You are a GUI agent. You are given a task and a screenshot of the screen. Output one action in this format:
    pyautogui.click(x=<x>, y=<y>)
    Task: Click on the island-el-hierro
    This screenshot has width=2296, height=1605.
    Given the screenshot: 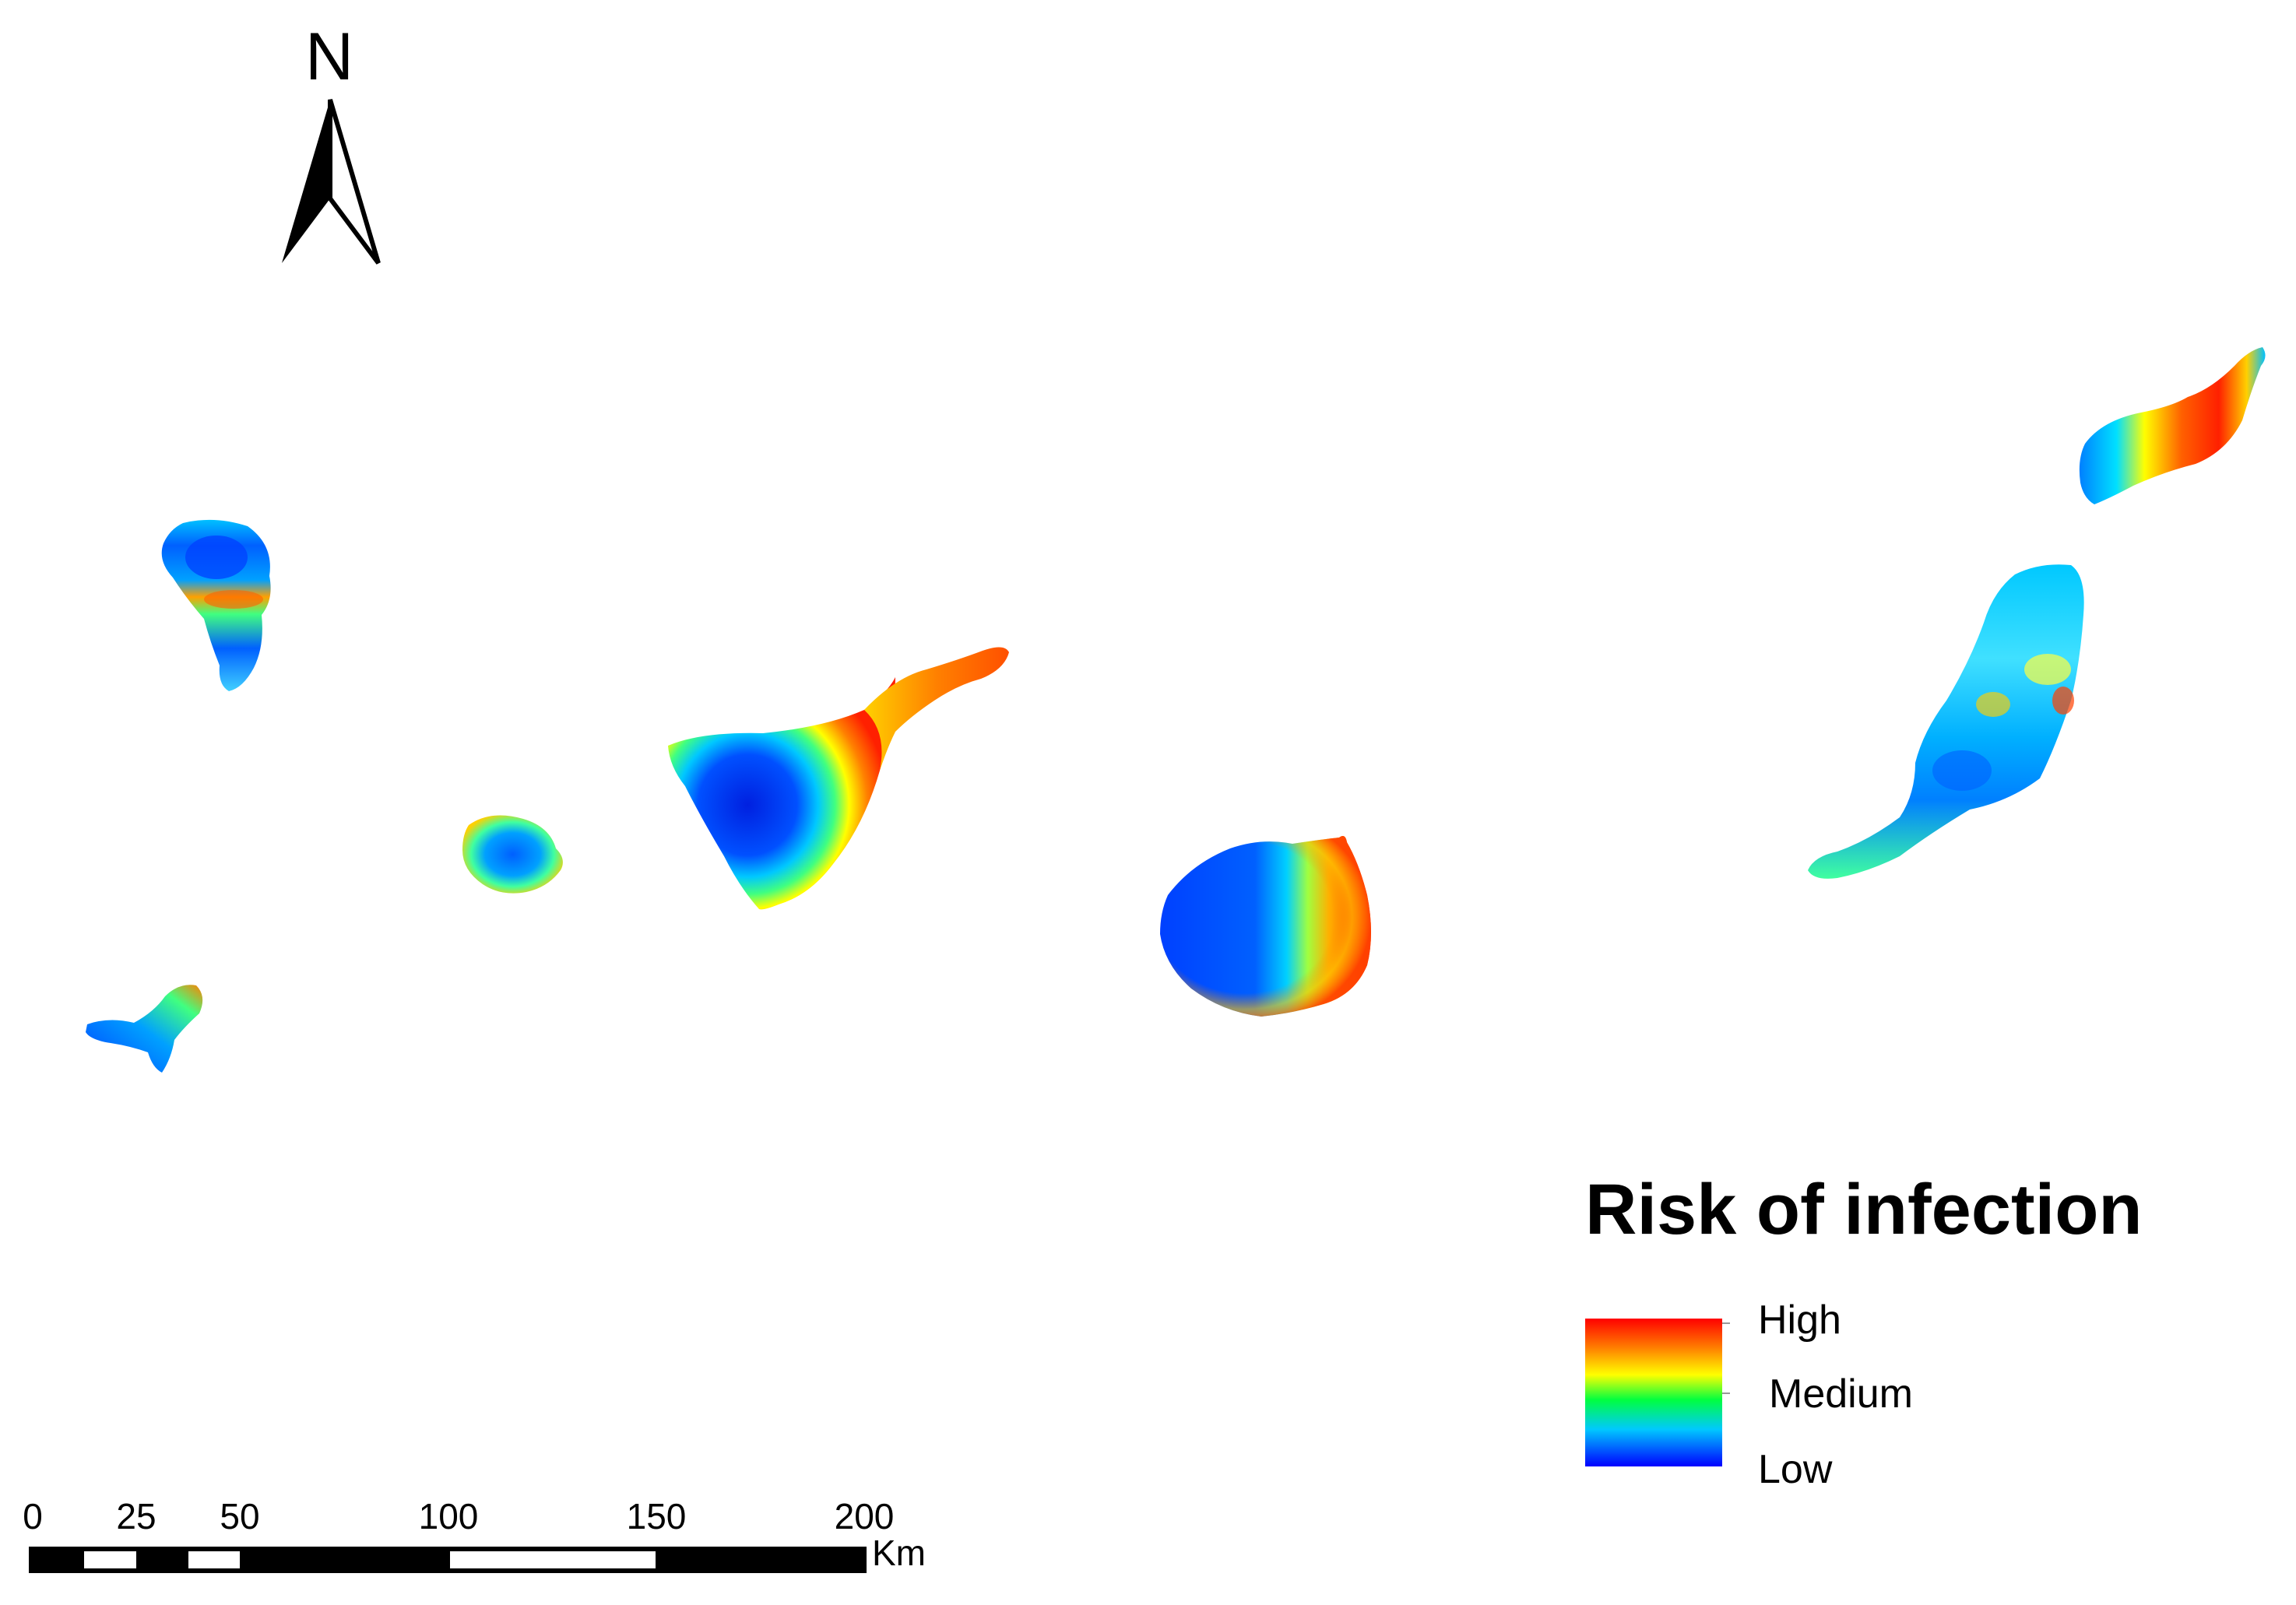 What is the action you would take?
    pyautogui.click(x=144, y=1029)
    